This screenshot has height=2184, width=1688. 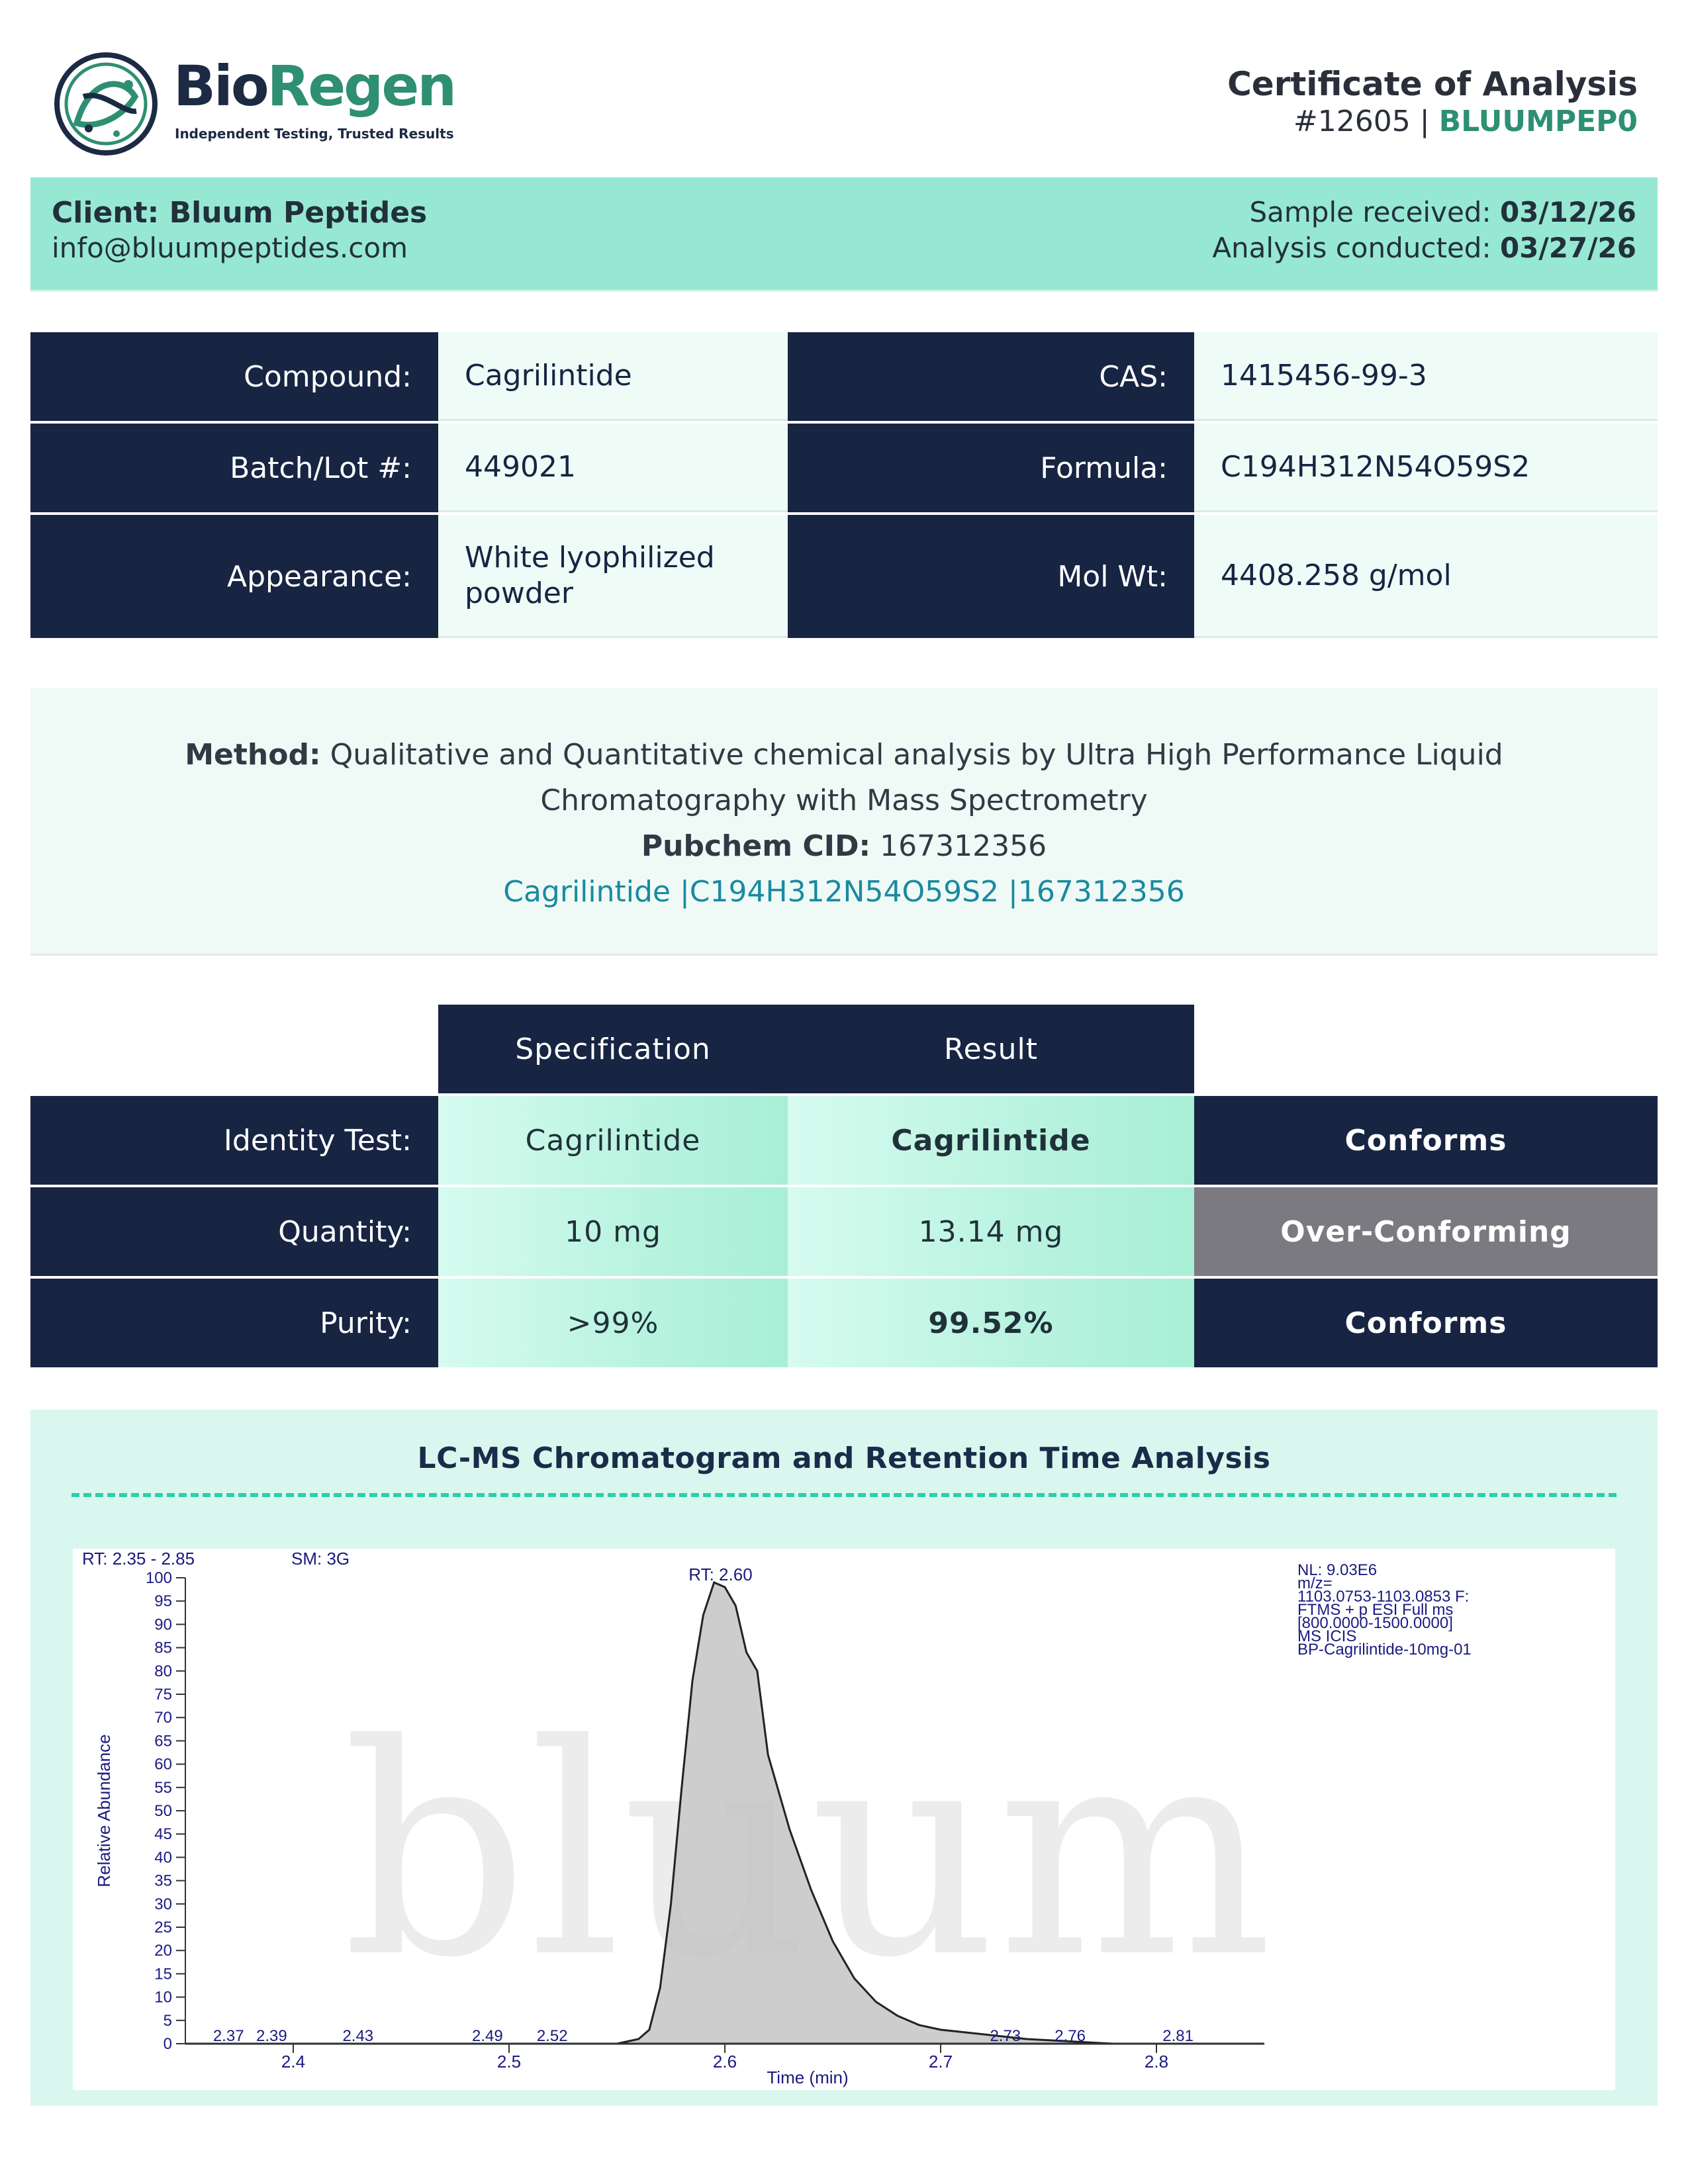 I want to click on y-tick-label: 25, so click(x=163, y=1928).